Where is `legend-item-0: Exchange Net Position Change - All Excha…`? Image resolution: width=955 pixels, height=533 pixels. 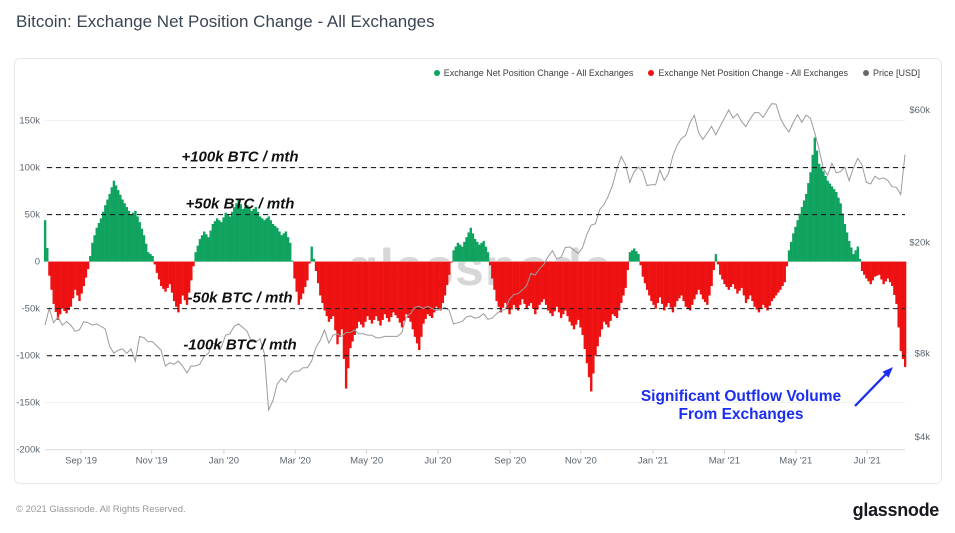 legend-item-0: Exchange Net Position Change - All Excha… is located at coordinates (533, 73).